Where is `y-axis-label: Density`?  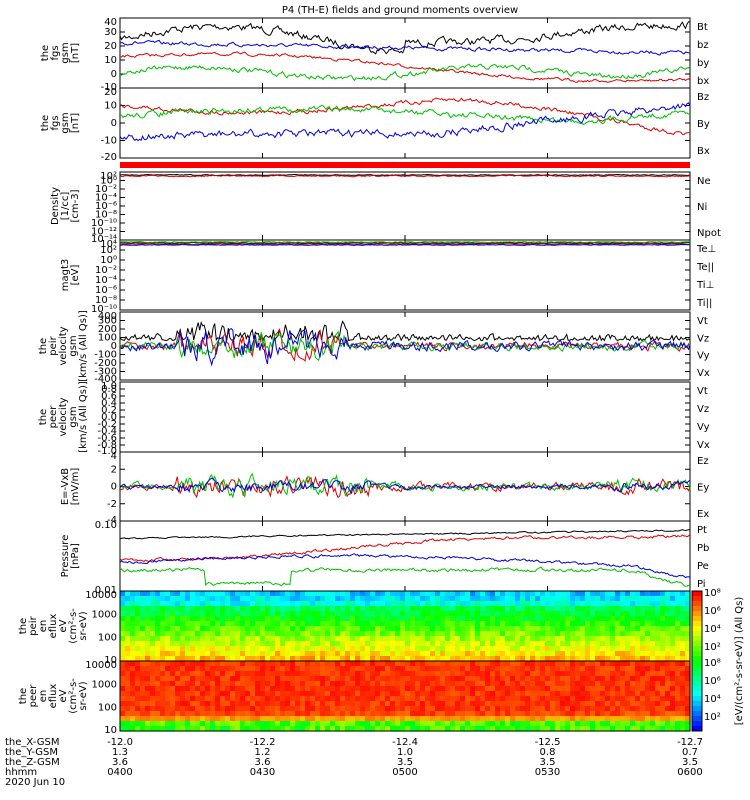
y-axis-label: Density is located at coordinates (55, 206).